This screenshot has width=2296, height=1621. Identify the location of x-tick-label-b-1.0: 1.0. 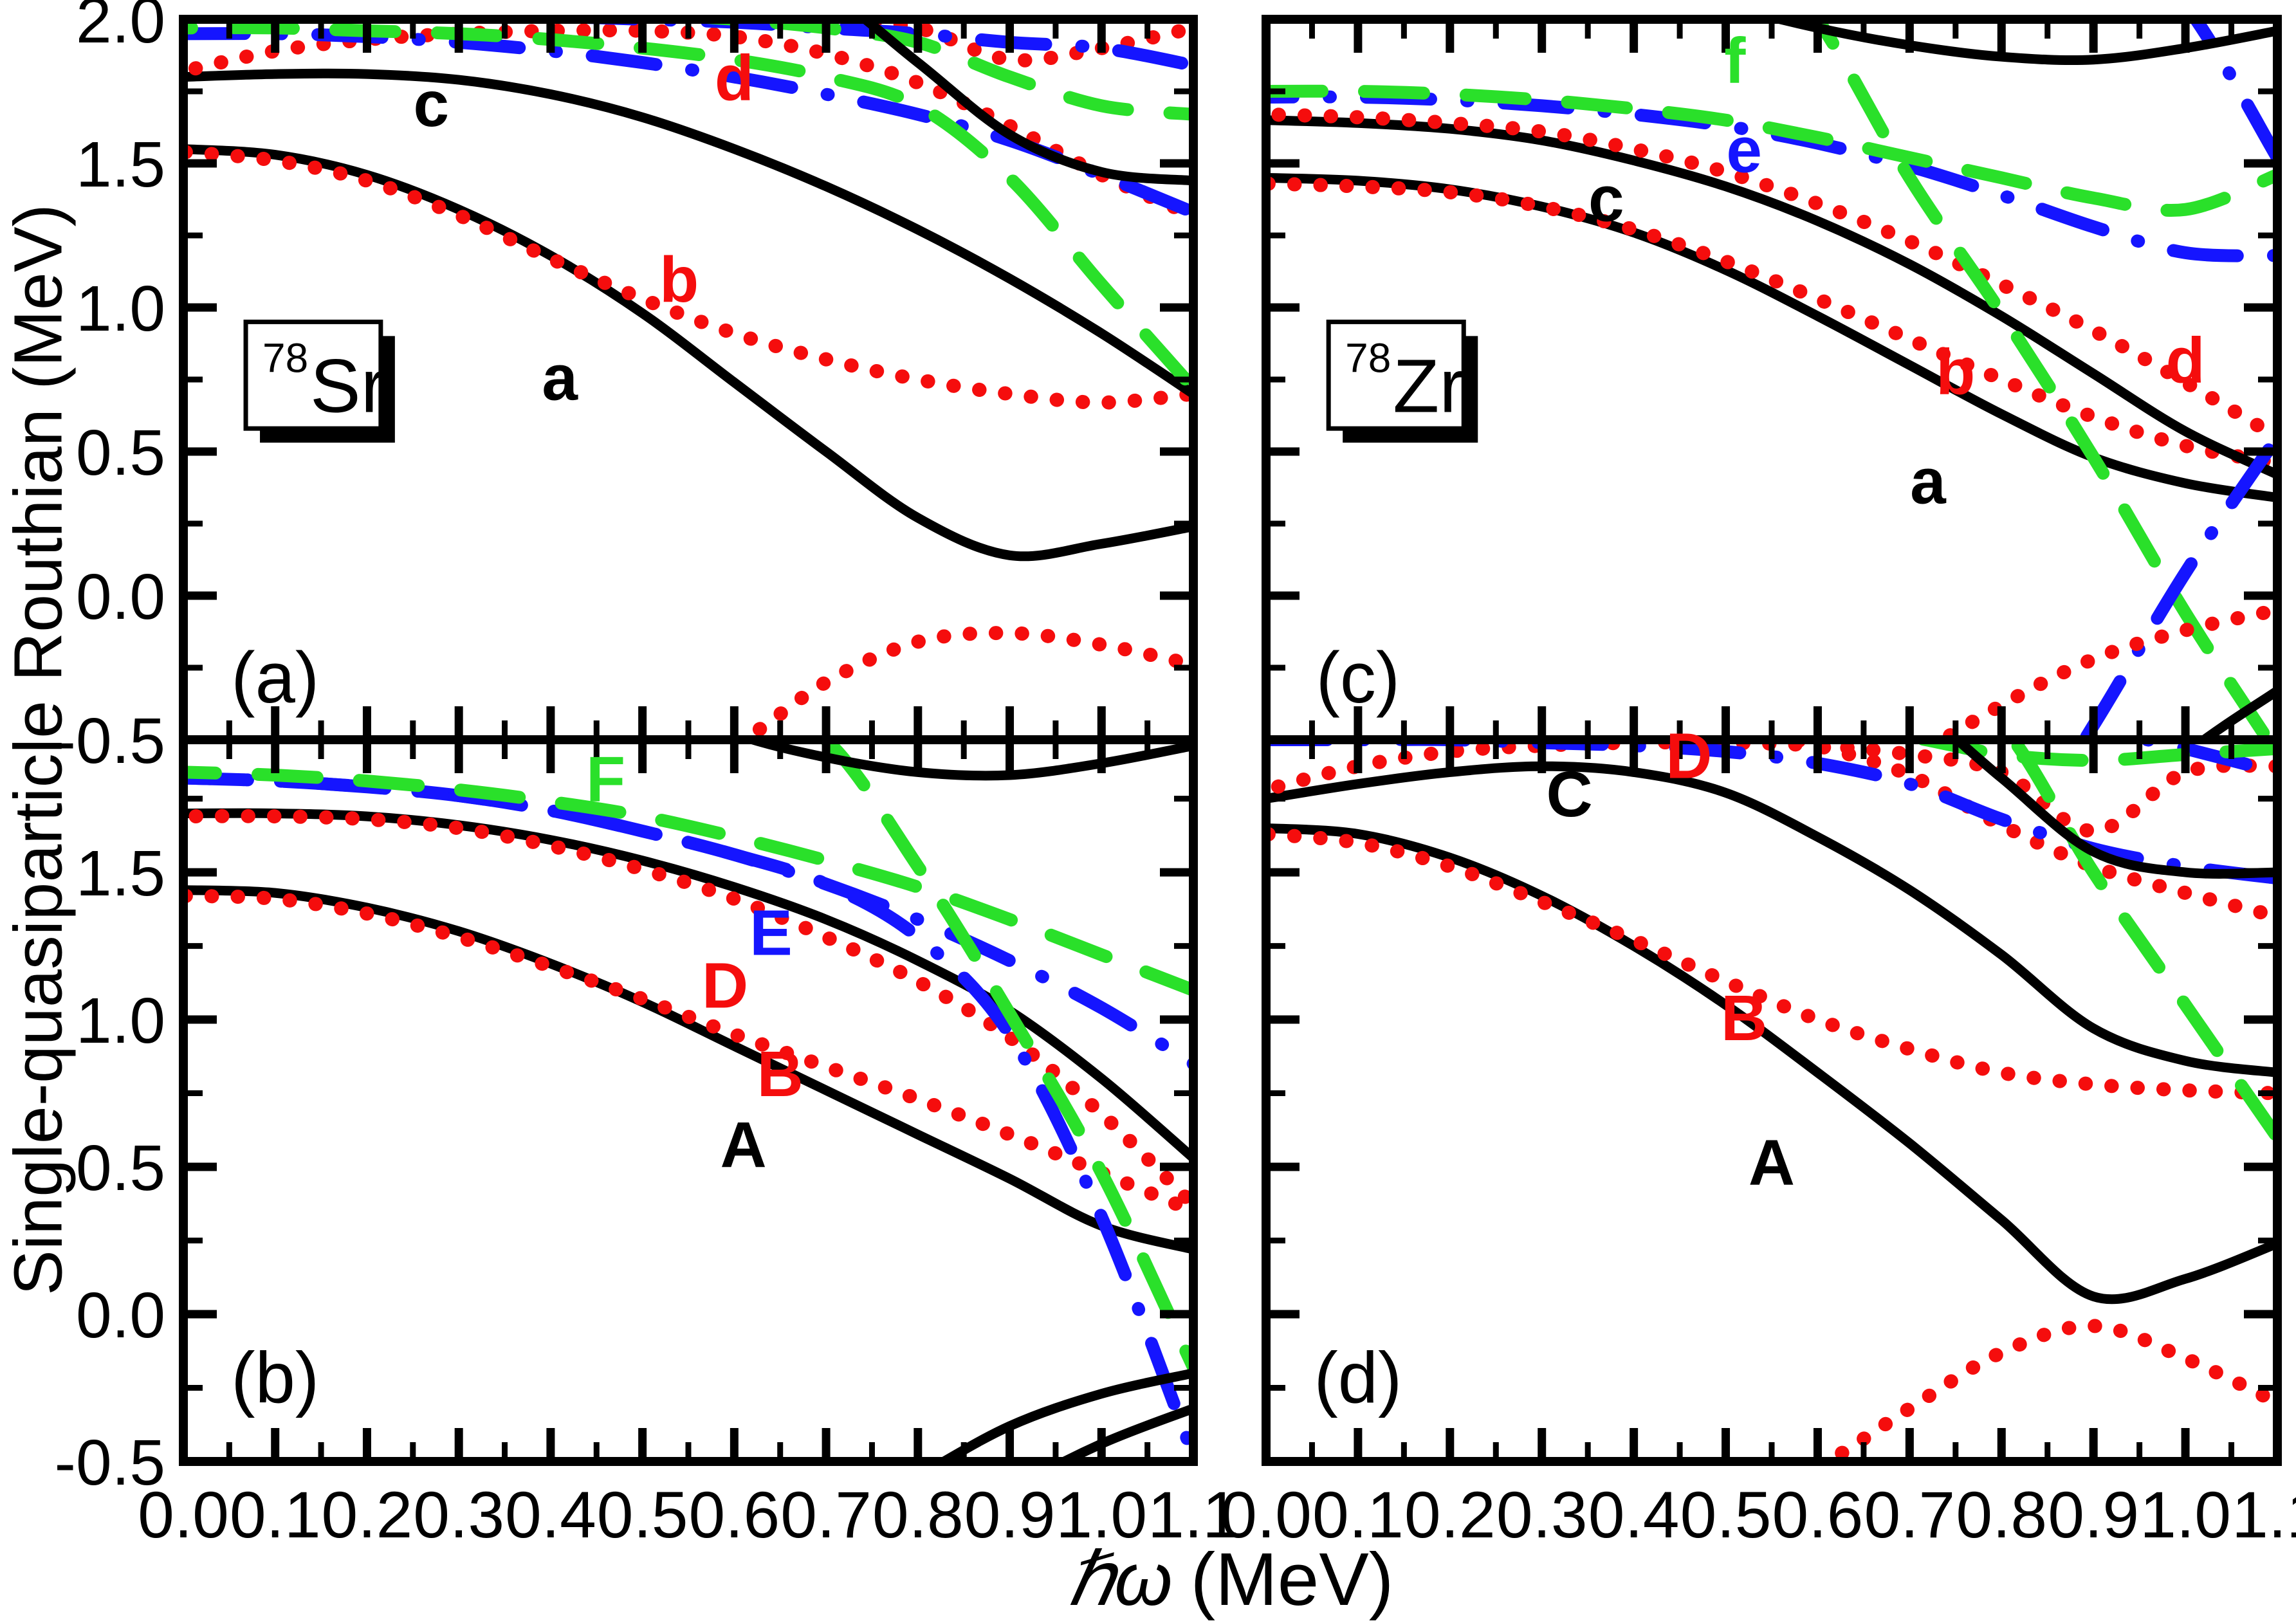
(1101, 1515).